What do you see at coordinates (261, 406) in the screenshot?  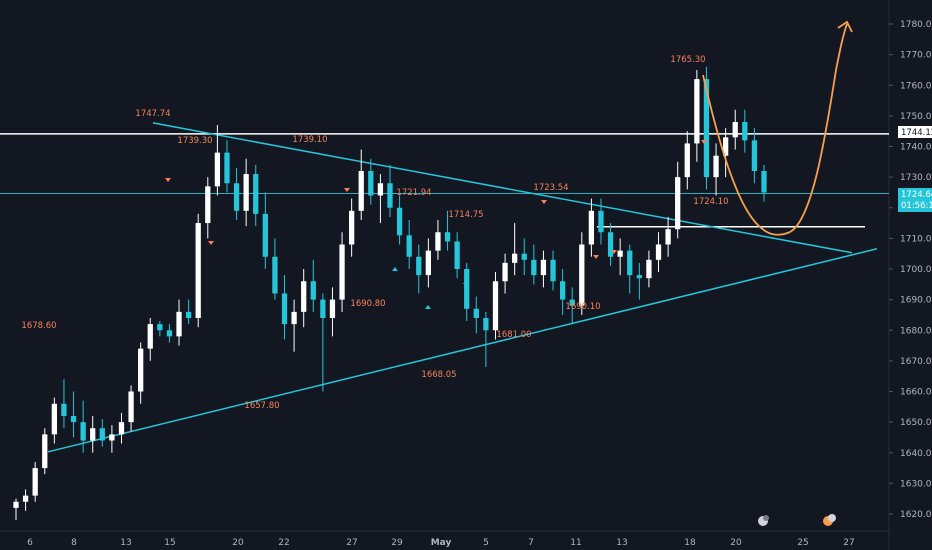 I see `price-annotation: 1657.80` at bounding box center [261, 406].